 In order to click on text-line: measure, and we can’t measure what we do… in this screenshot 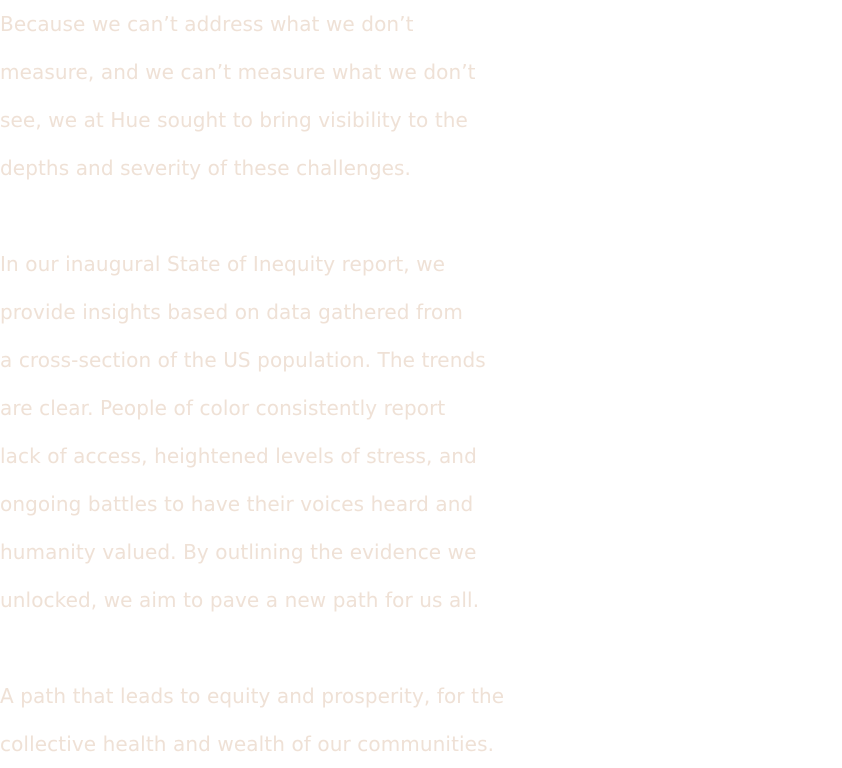, I will do `click(238, 72)`.